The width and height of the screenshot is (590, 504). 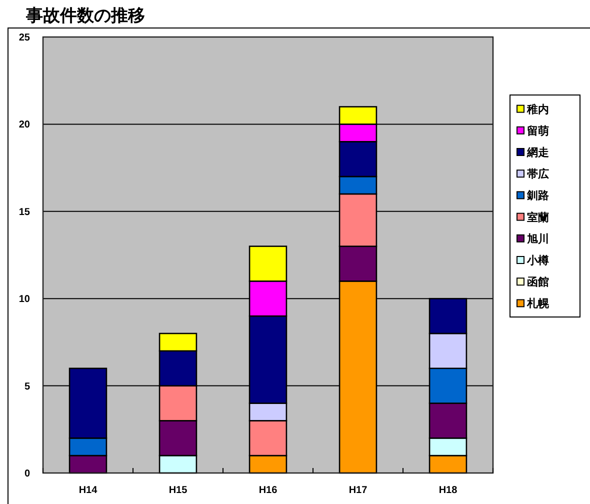 I want to click on x-tick-label: H17, so click(x=358, y=490).